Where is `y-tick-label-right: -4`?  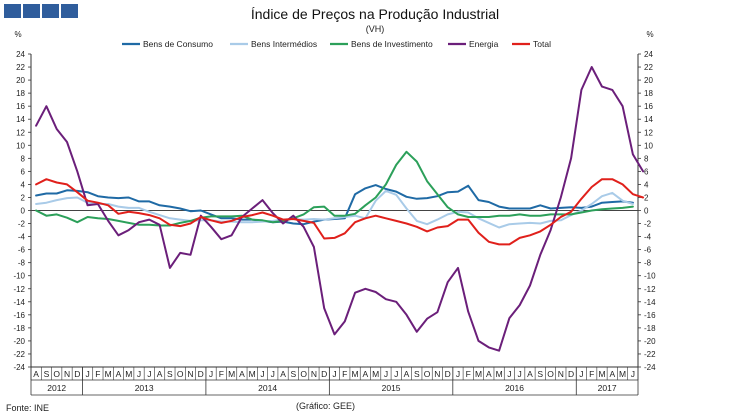 y-tick-label-right: -4 is located at coordinates (648, 237).